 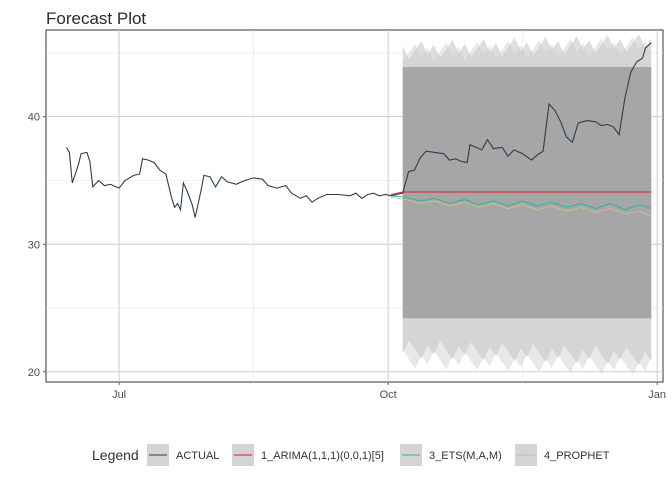 What do you see at coordinates (34, 245) in the screenshot?
I see `y-tick-label: 30` at bounding box center [34, 245].